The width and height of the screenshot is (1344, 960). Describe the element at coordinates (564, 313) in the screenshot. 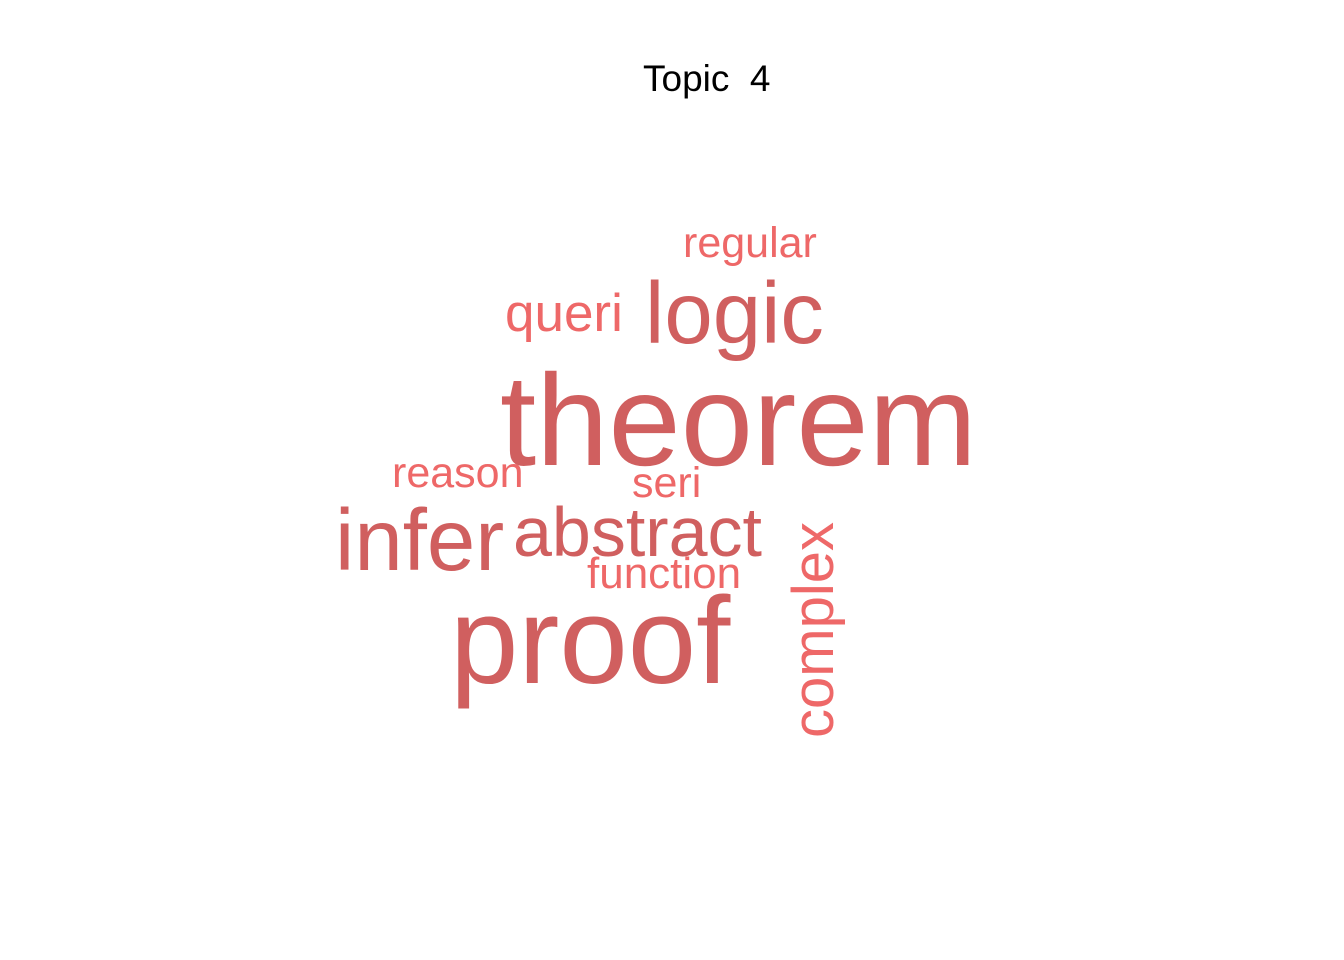

I see `word-queri: queri` at that location.